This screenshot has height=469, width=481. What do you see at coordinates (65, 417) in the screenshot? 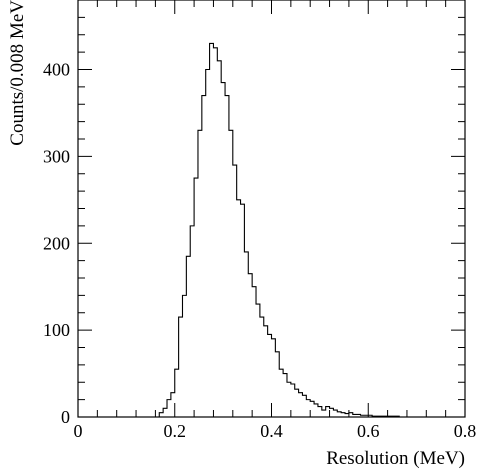
I see `y-tick-label: 0` at bounding box center [65, 417].